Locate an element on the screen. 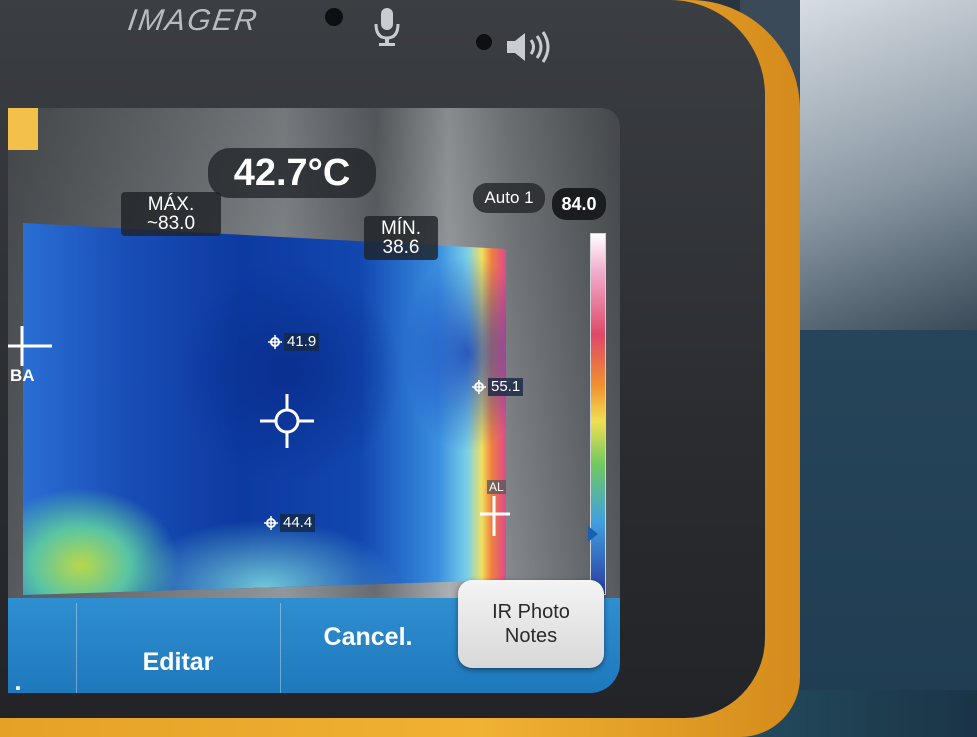 This screenshot has width=977, height=737. low-marker-cross-icon is located at coordinates (30, 346).